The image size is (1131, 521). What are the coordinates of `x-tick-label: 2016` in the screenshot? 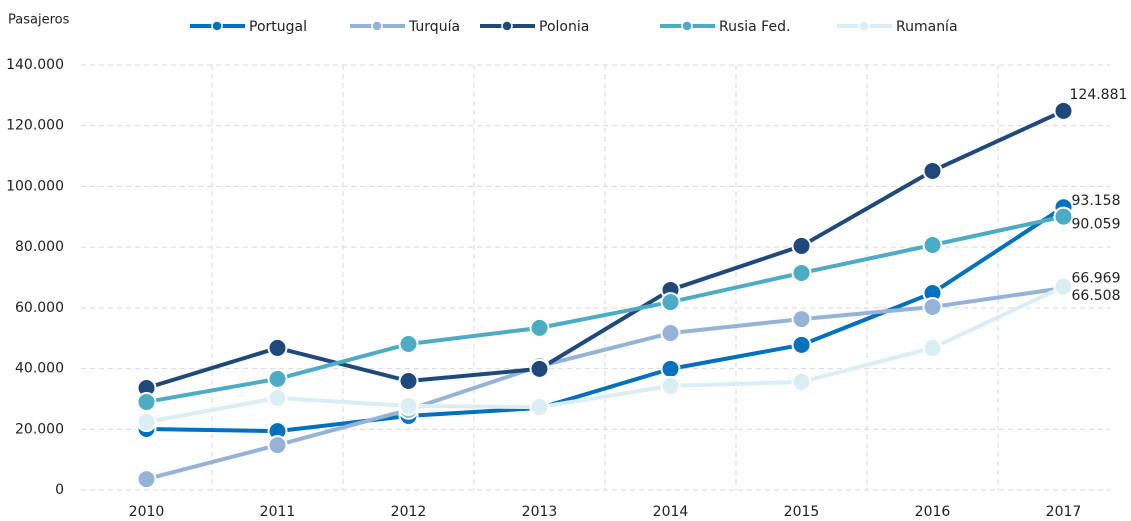 It's located at (933, 512).